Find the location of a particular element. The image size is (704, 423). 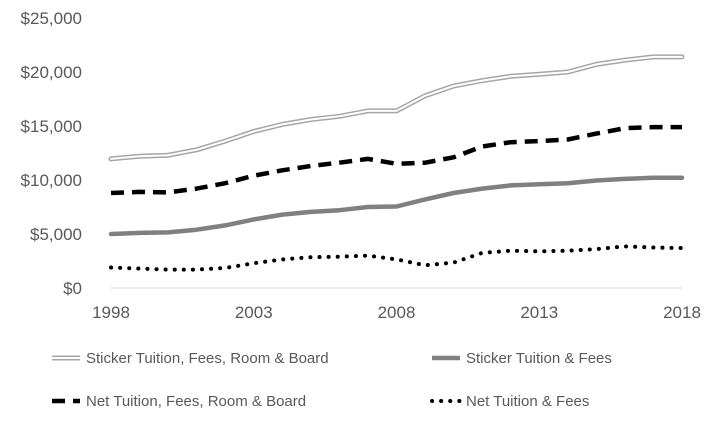

x-axis-tick-labels: 1998 2003 2008 2013 2018 is located at coordinates (396, 312).